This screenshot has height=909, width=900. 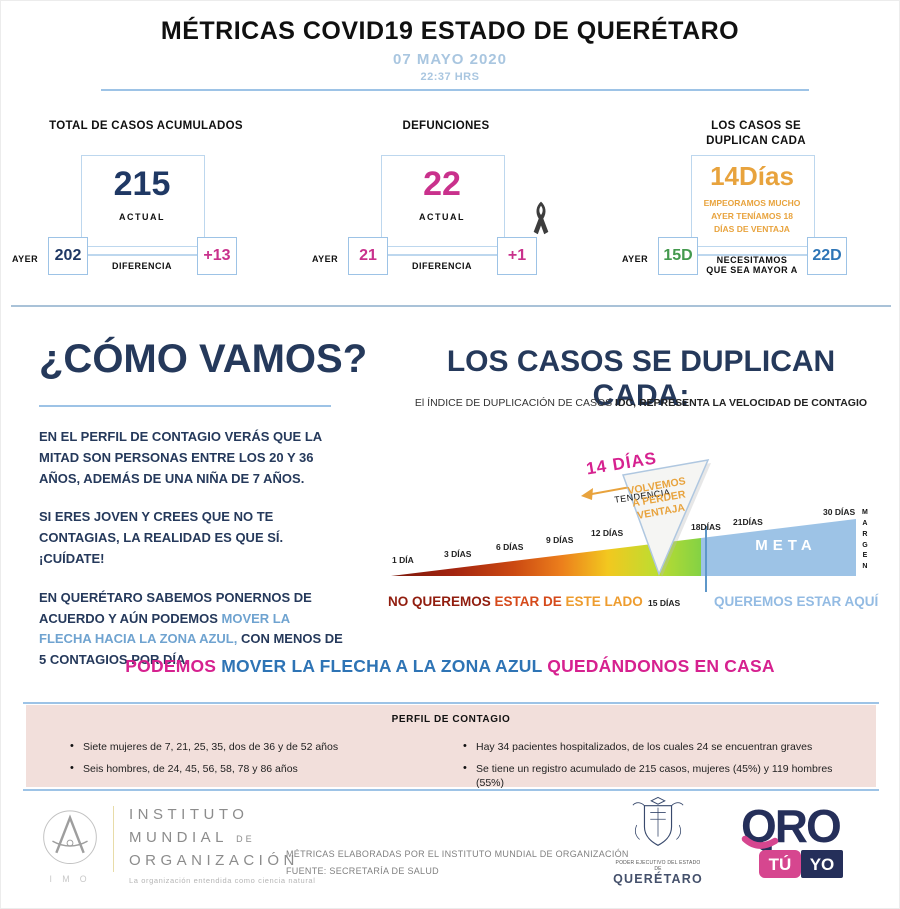 I want to click on queretaro-government-logo: PODER EJECUTIVO DEL ESTADO DE QUERÉTARO, so click(x=658, y=841).